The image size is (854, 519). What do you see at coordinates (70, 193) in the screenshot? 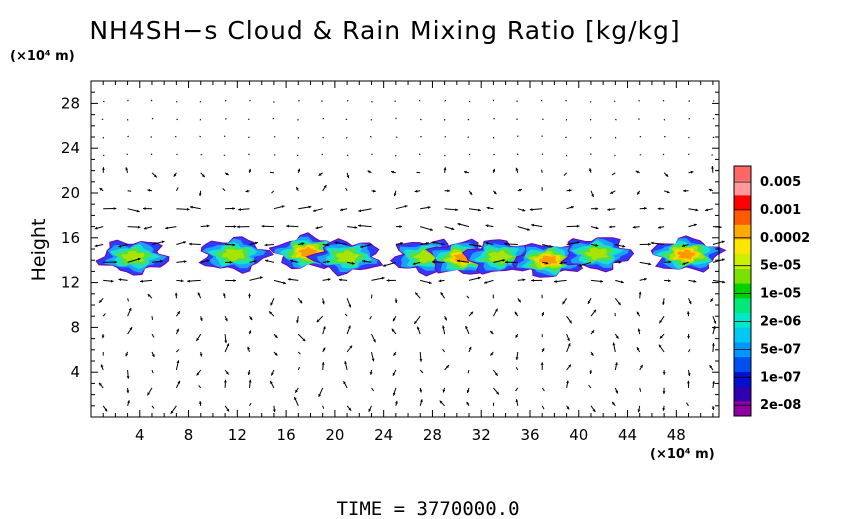
I see `y-tick-label: 20` at bounding box center [70, 193].